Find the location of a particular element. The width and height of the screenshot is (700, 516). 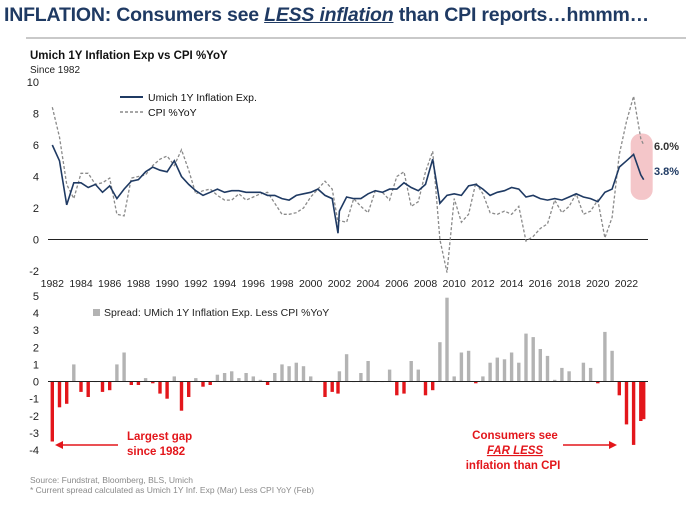

top-y-tick-label: -2 is located at coordinates (34, 272).